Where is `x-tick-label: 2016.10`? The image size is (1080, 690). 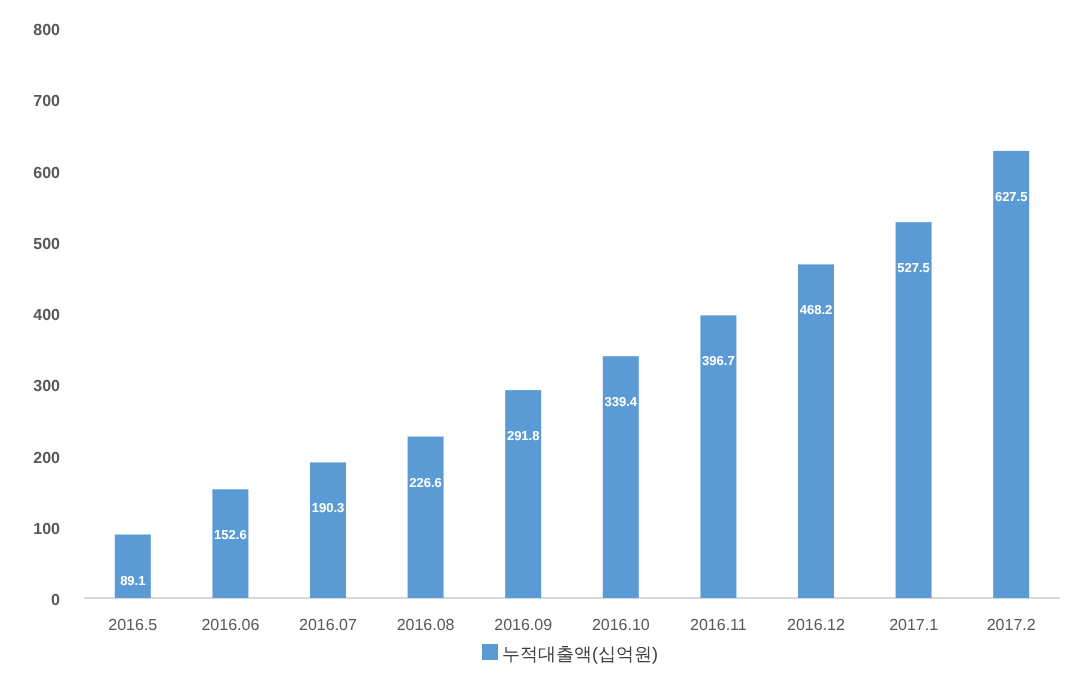
x-tick-label: 2016.10 is located at coordinates (621, 625).